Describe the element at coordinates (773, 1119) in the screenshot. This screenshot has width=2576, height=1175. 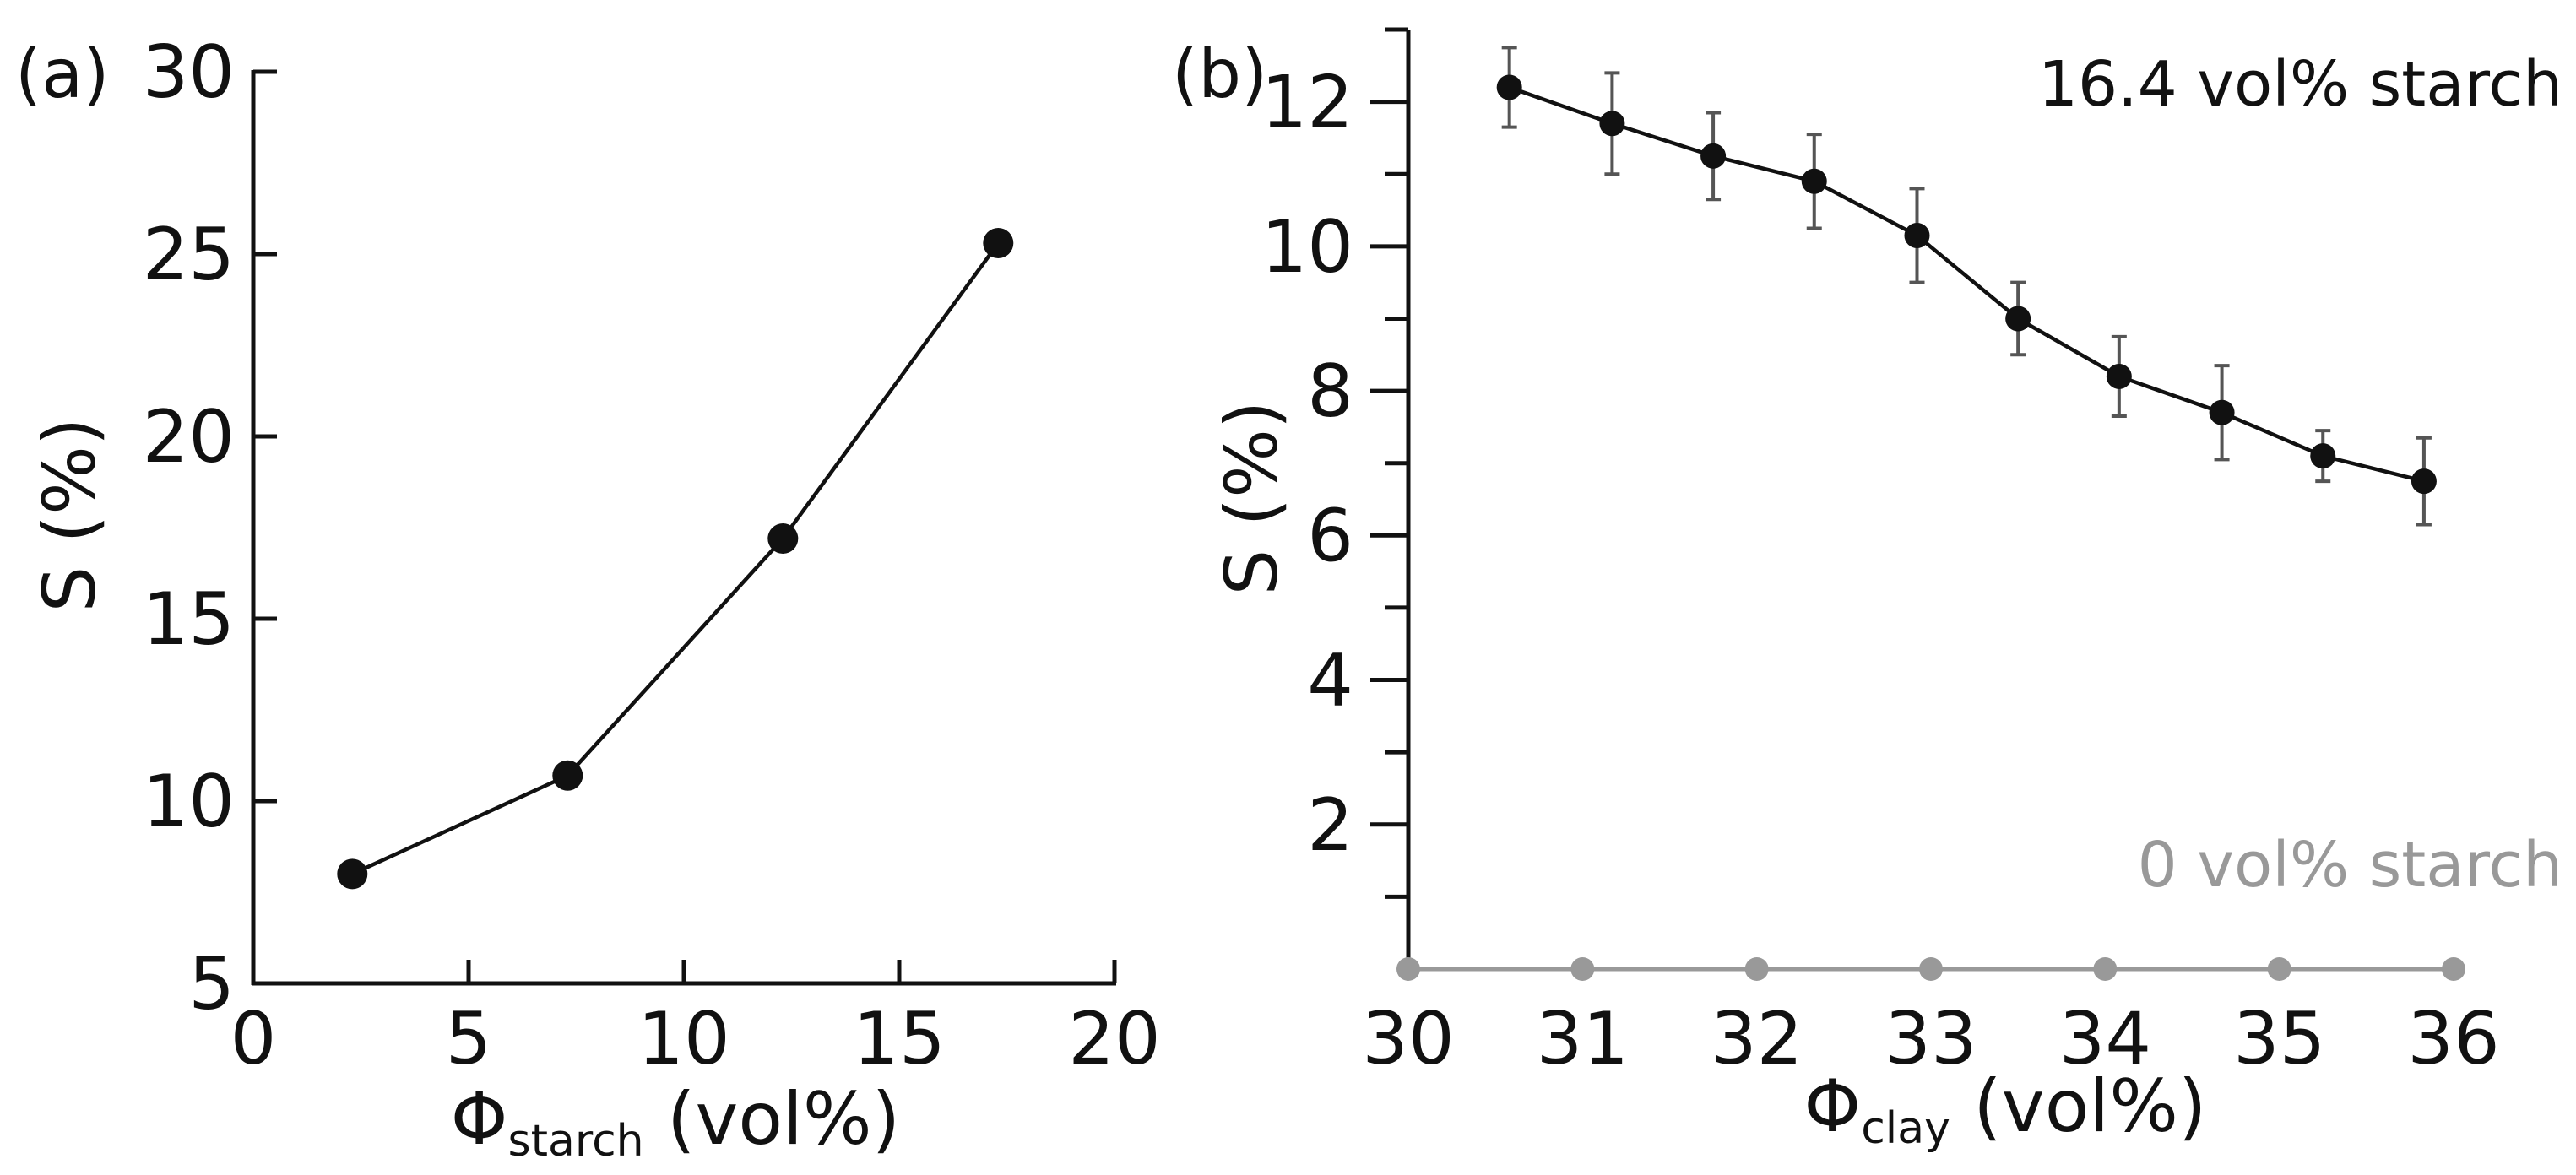
I see `panel-a-xlabel-unit: (vol%)` at that location.